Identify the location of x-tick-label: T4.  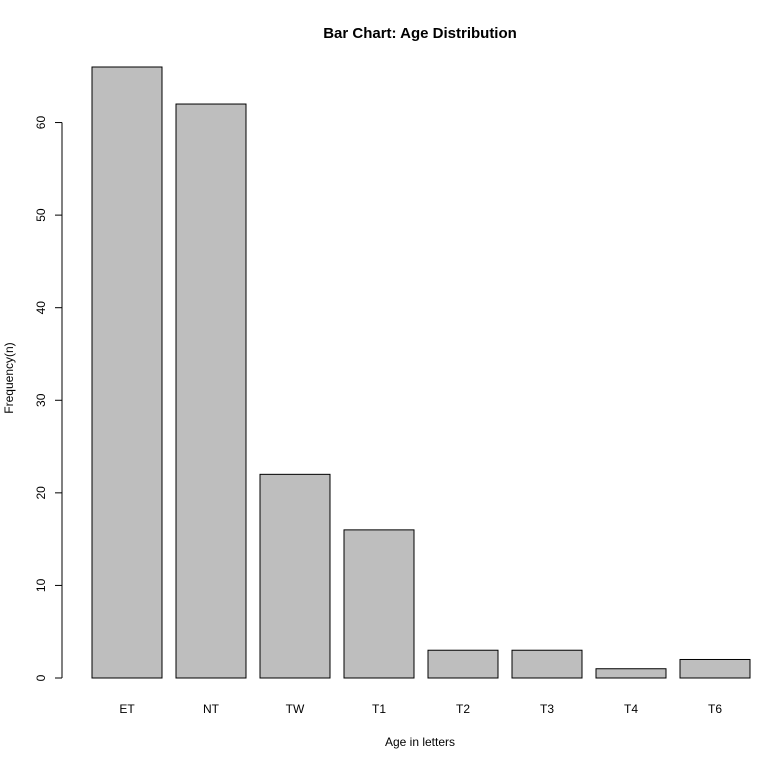
(631, 709).